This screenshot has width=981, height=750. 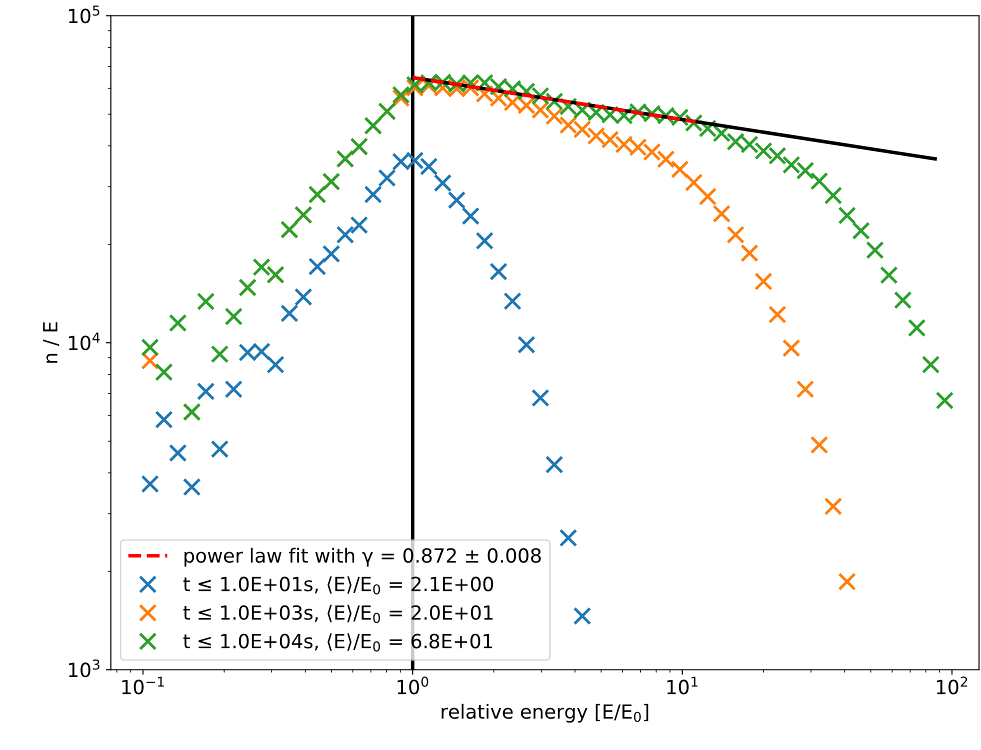 What do you see at coordinates (545, 713) in the screenshot?
I see `x-axis-title: relative energy [E/E$_{0}$]` at bounding box center [545, 713].